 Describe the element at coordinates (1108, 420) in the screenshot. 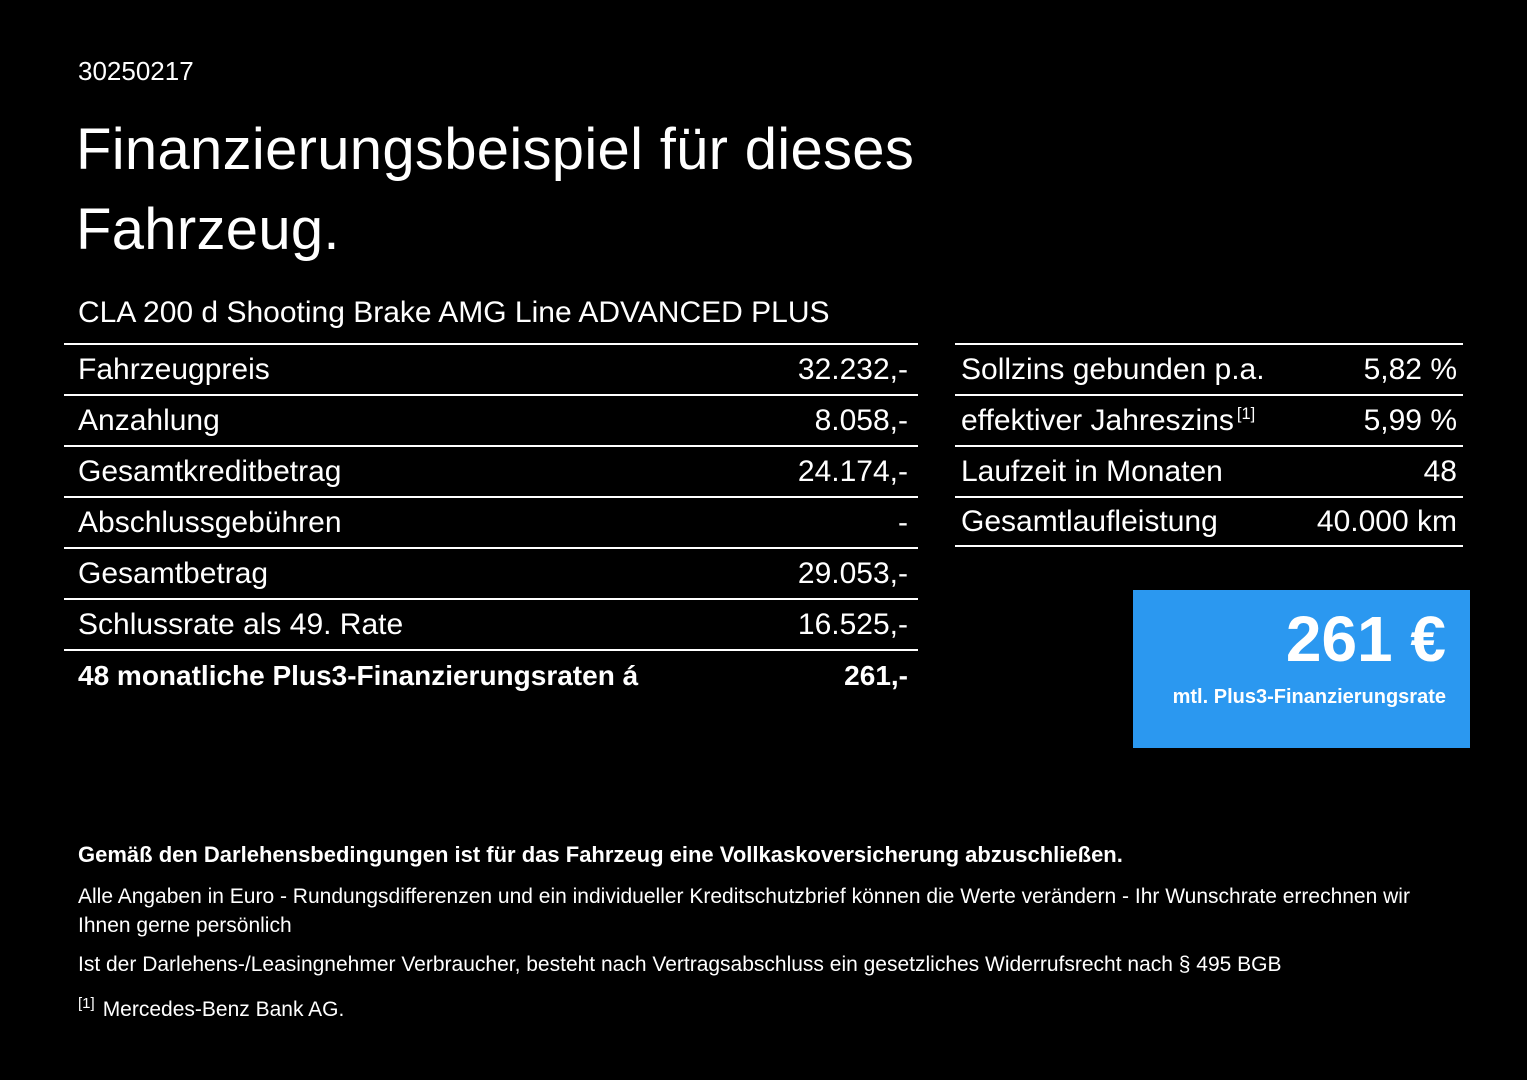

I see `row-label: effektiver Jahreszins [1]` at that location.